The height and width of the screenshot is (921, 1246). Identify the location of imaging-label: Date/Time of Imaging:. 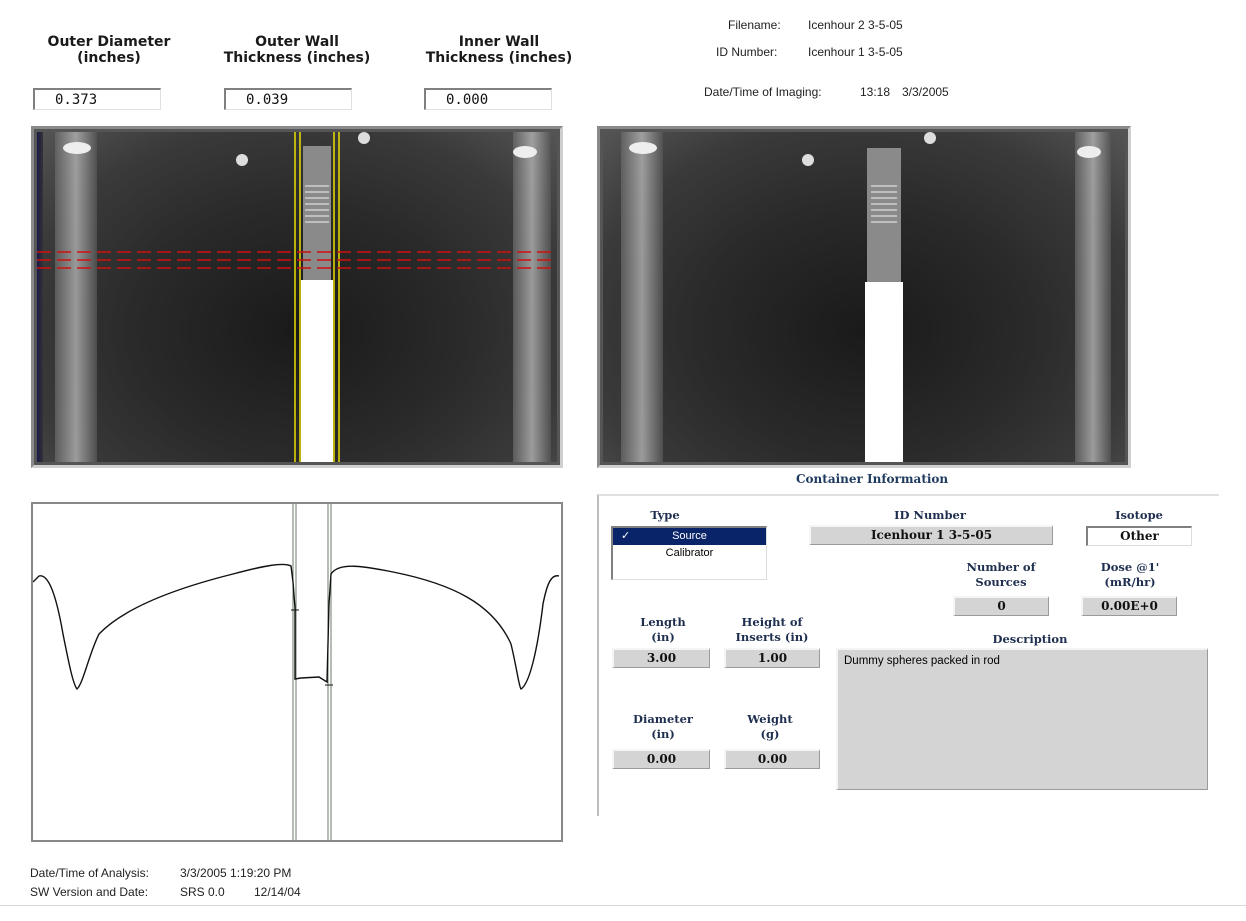
(763, 92).